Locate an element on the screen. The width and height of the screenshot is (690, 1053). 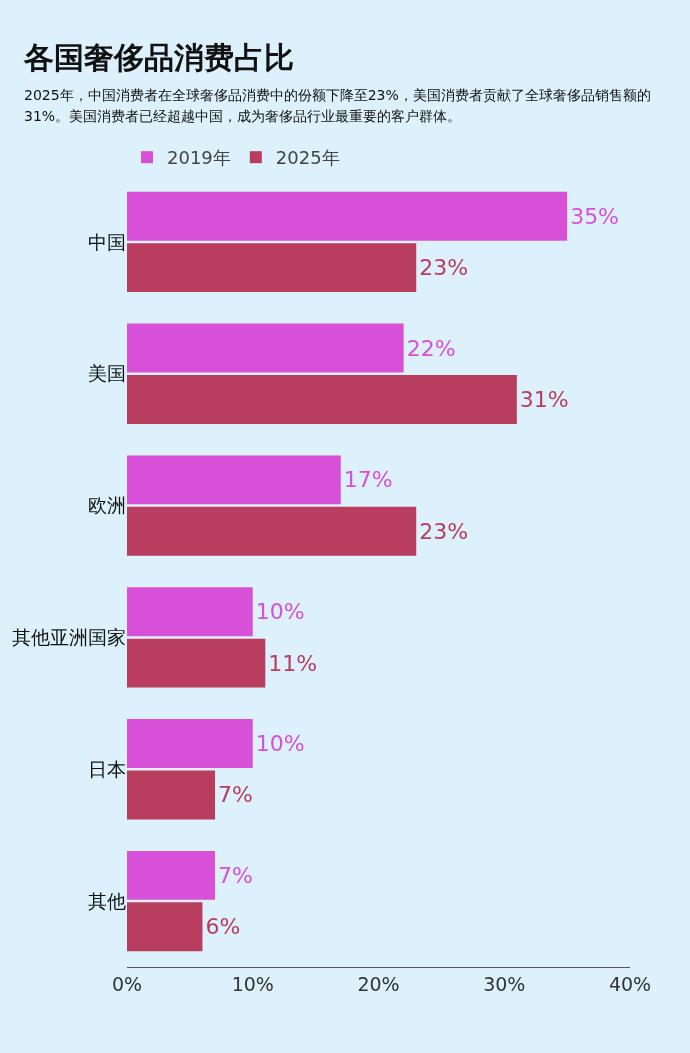
data-label: 11% is located at coordinates (293, 663).